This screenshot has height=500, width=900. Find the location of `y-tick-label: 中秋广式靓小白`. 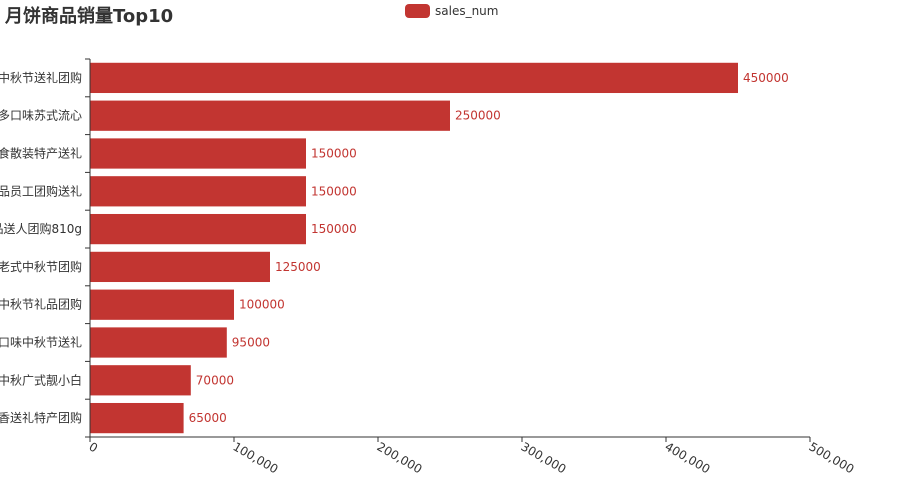

y-tick-label: 中秋广式靓小白 is located at coordinates (41, 379).